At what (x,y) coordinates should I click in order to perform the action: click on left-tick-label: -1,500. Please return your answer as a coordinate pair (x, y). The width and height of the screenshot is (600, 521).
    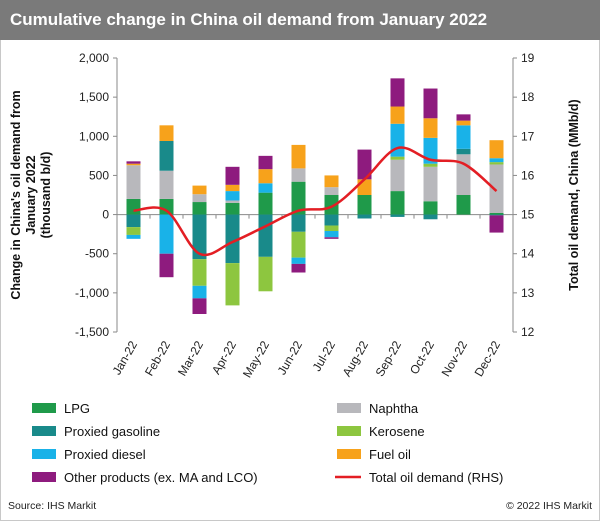
    Looking at the image, I should click on (92, 332).